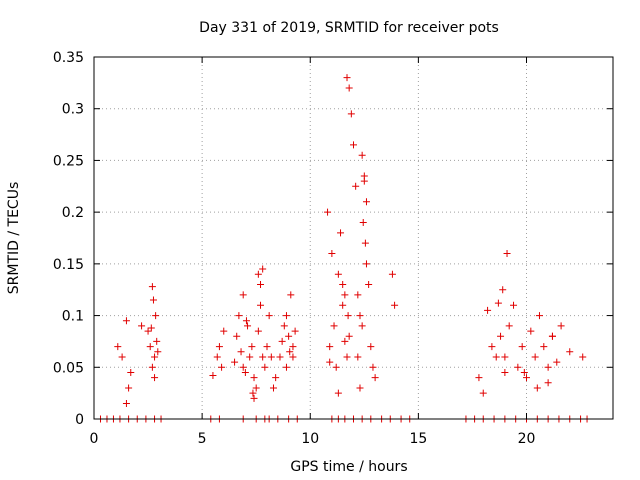 The width and height of the screenshot is (640, 480). Describe the element at coordinates (94, 439) in the screenshot. I see `x-tick-label: 0` at that location.